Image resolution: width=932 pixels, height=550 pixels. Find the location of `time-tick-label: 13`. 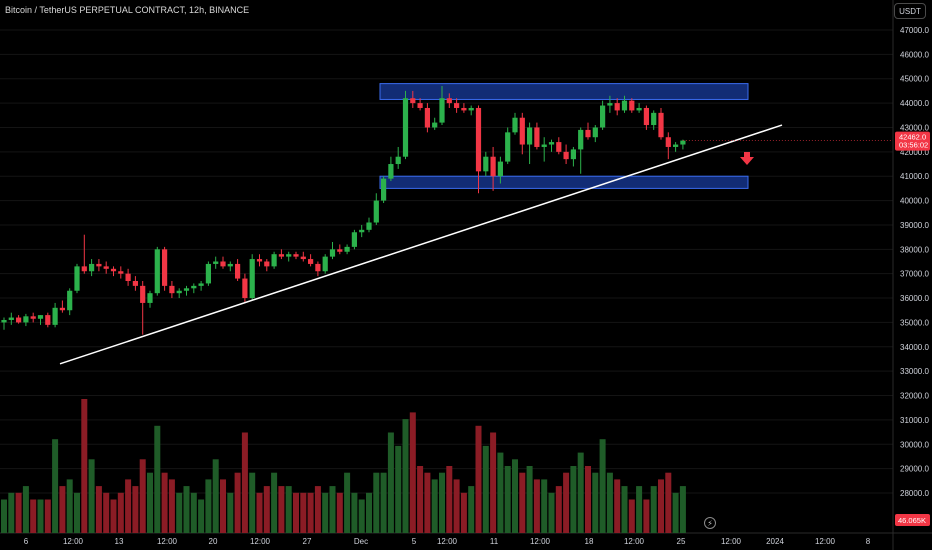

time-tick-label: 13 is located at coordinates (119, 541).